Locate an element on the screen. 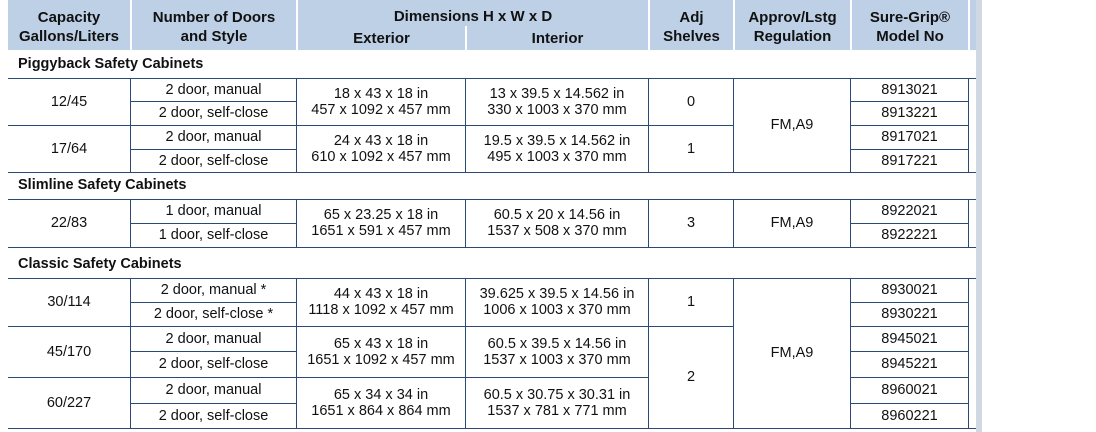  model-number: 8917221 is located at coordinates (909, 160).